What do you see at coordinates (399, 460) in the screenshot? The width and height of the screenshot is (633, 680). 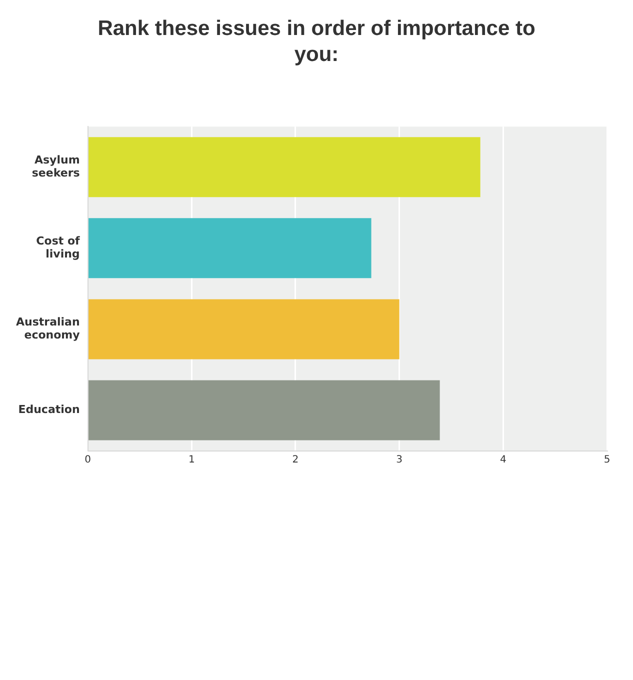 I see `x-tick-label: 3` at bounding box center [399, 460].